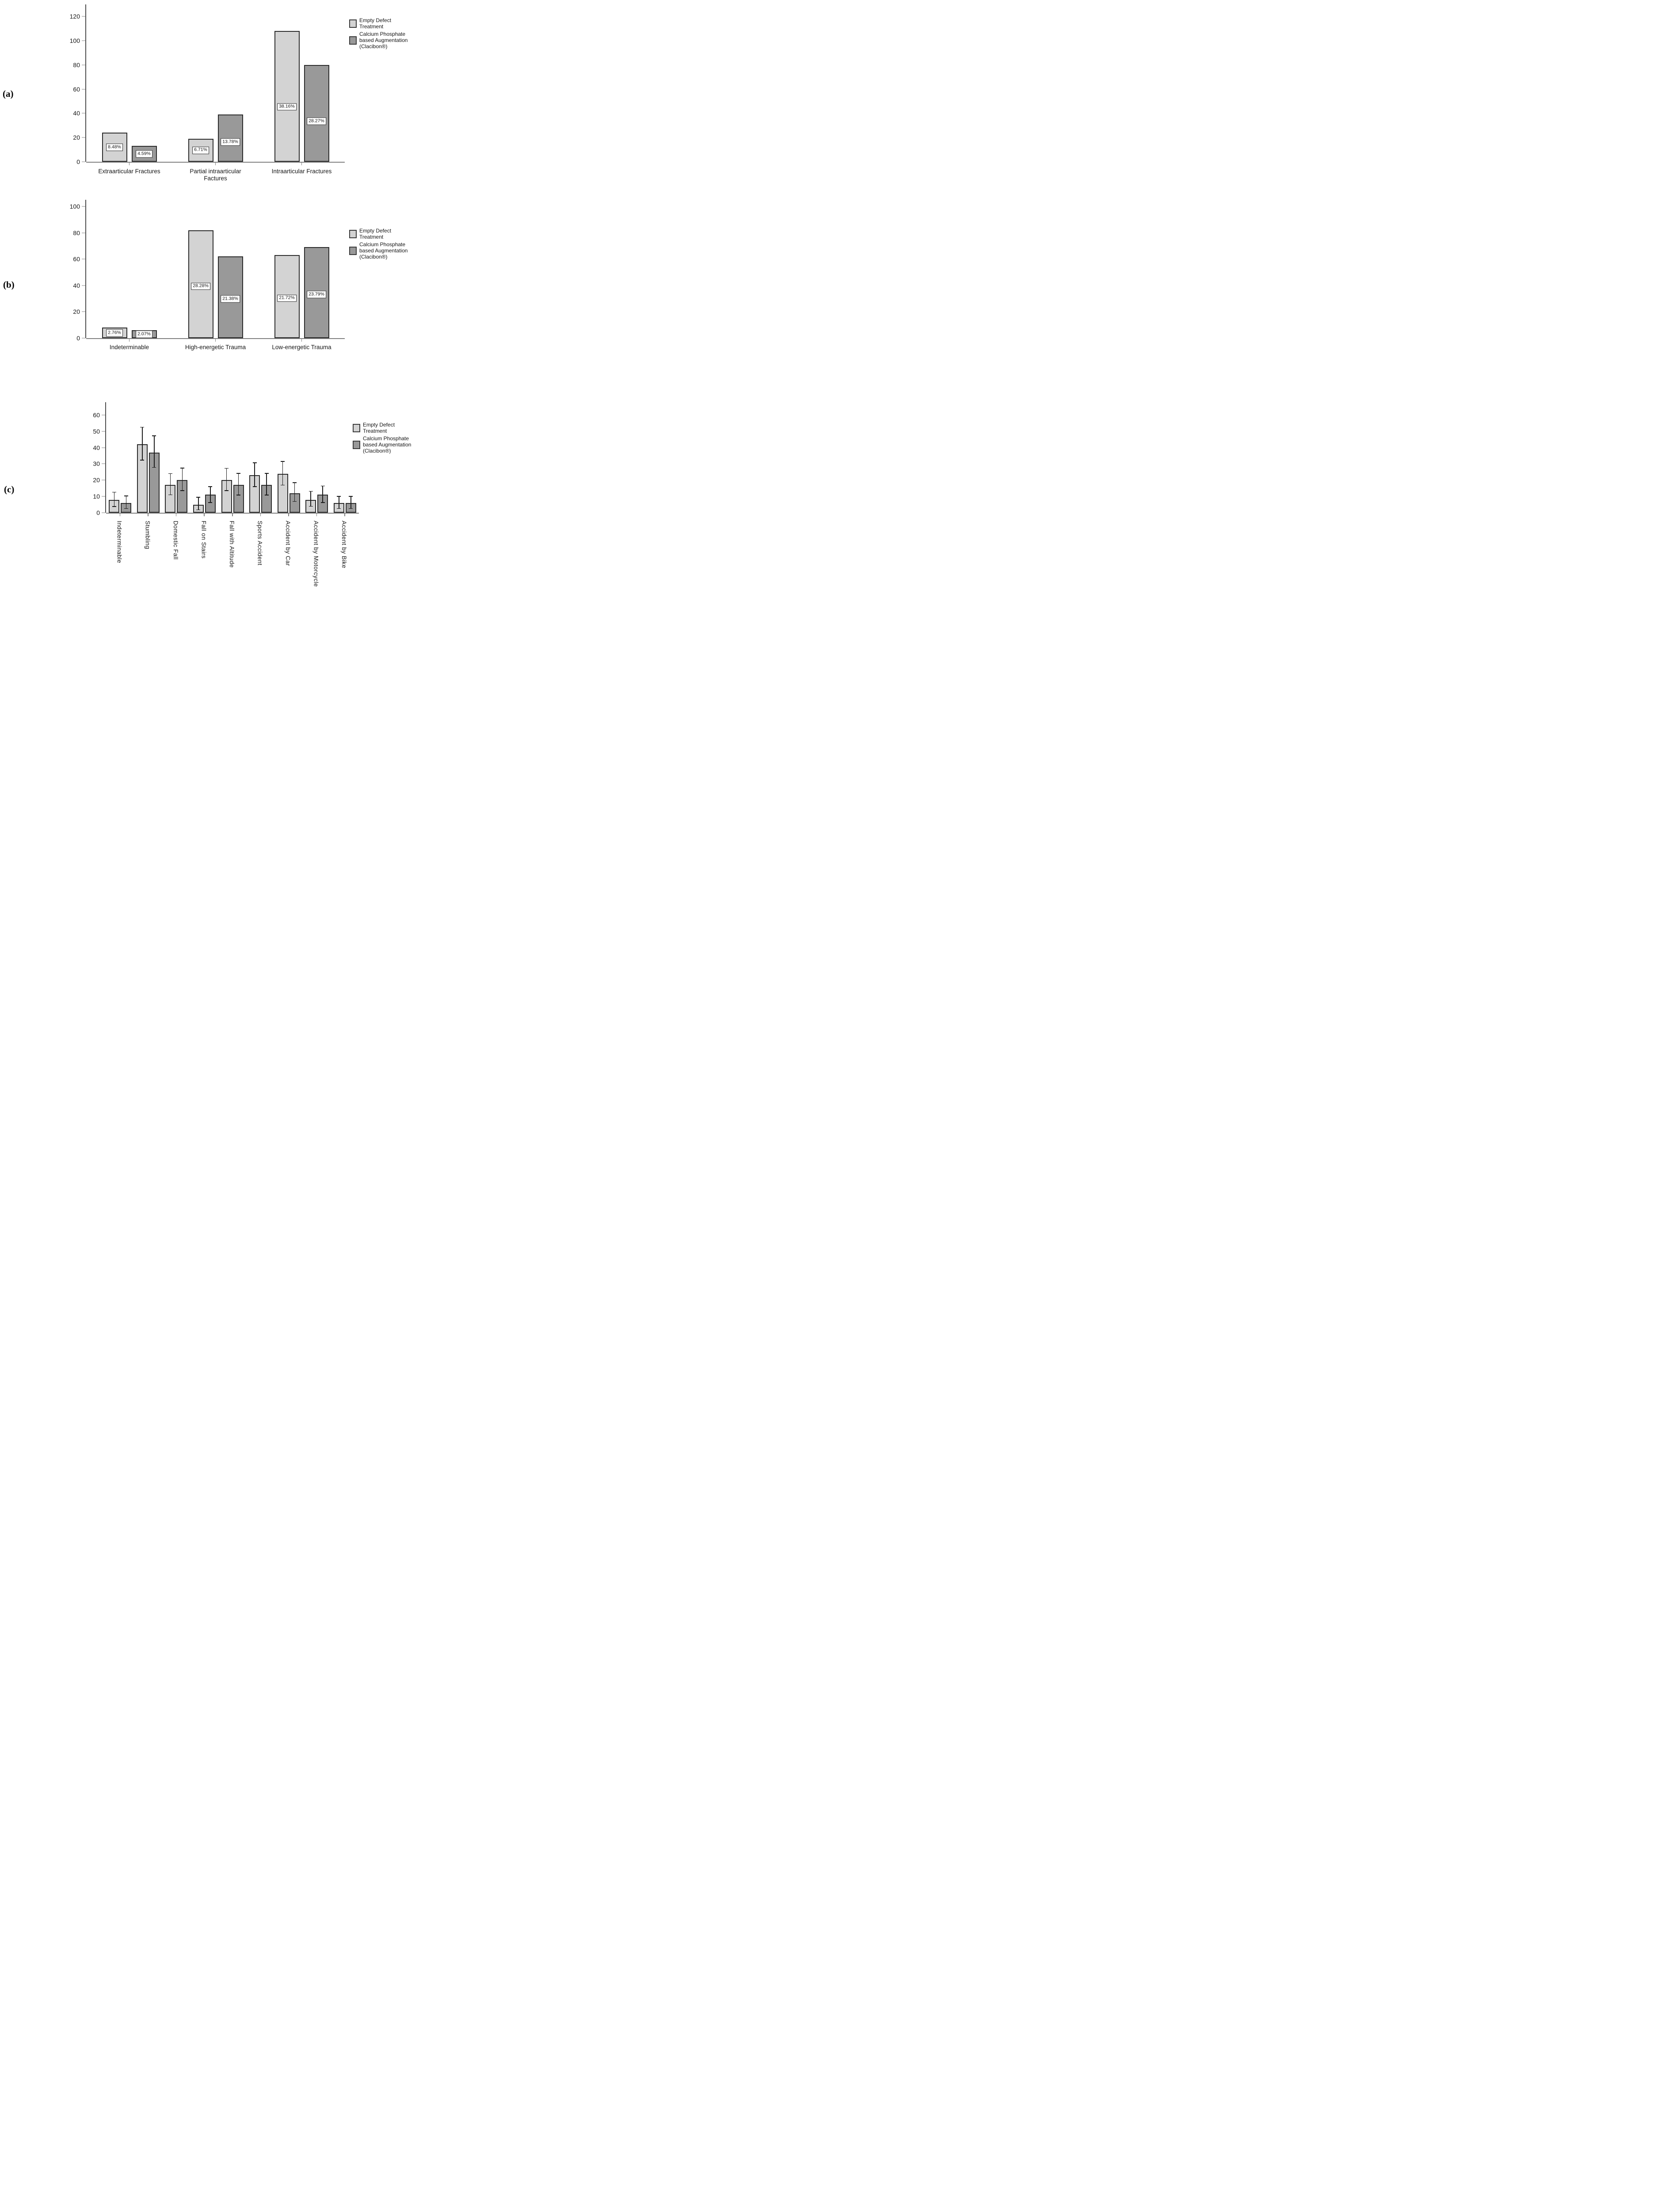 This screenshot has width=1680, height=2210. Describe the element at coordinates (9, 490) in the screenshot. I see `panel-label-c: (c)` at that location.